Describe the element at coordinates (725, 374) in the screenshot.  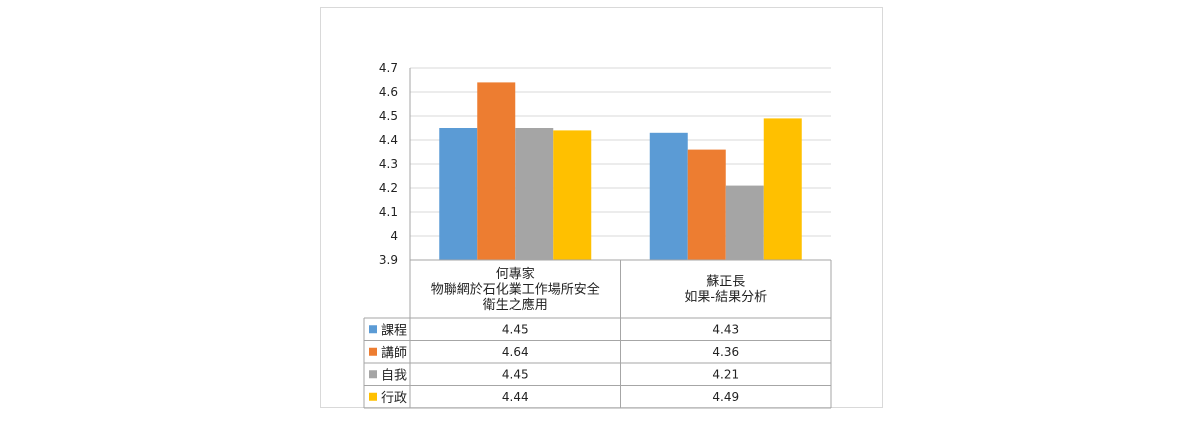
I see `data-label: 4.21` at that location.